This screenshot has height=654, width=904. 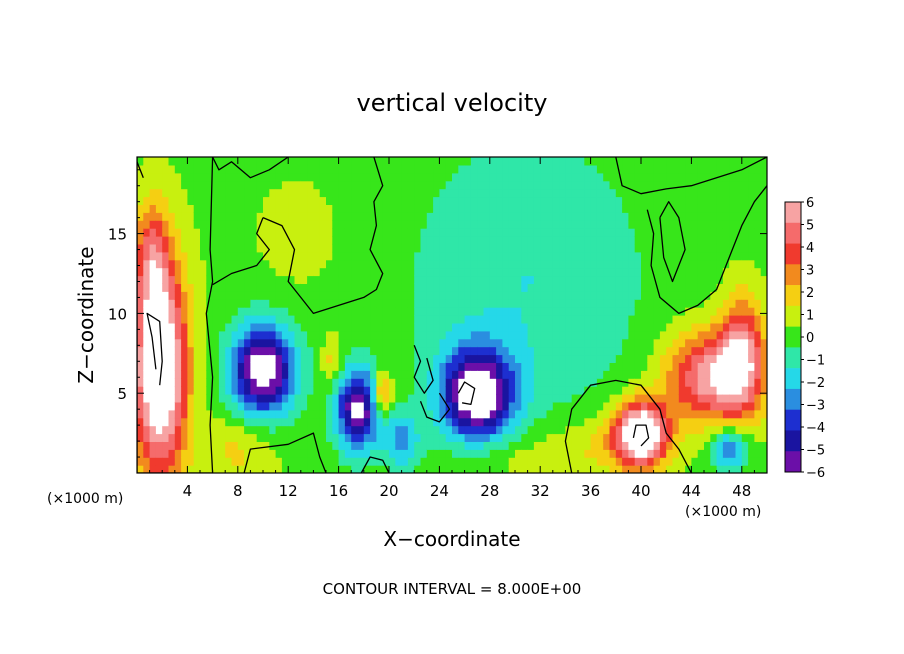 I want to click on colorbar-swatch, so click(x=793, y=358).